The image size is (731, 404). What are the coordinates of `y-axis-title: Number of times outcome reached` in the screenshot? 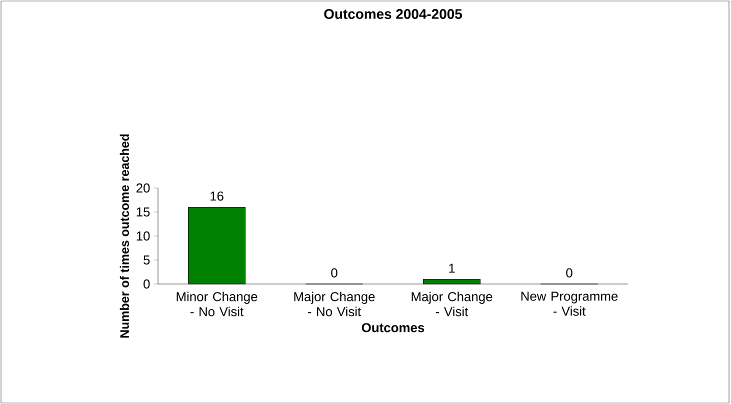 It's located at (124, 236).